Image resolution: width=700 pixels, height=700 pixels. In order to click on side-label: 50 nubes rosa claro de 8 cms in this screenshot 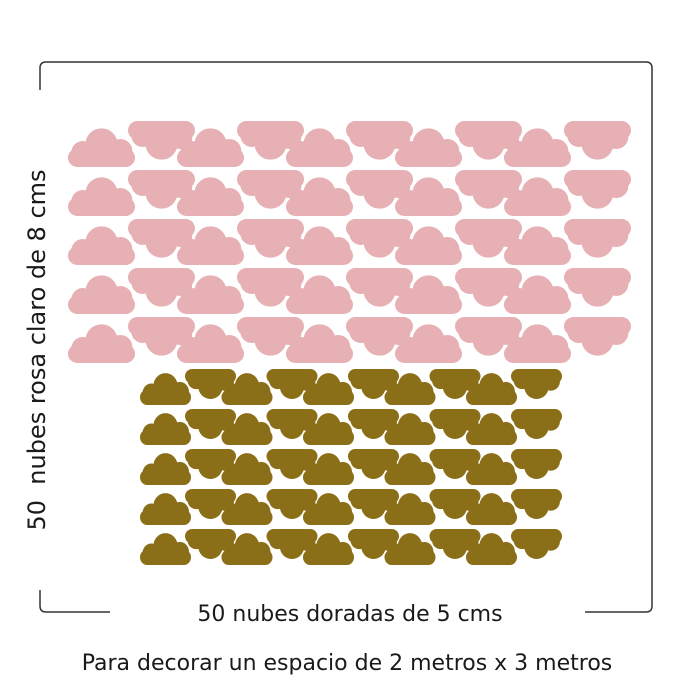, I will do `click(37, 349)`.